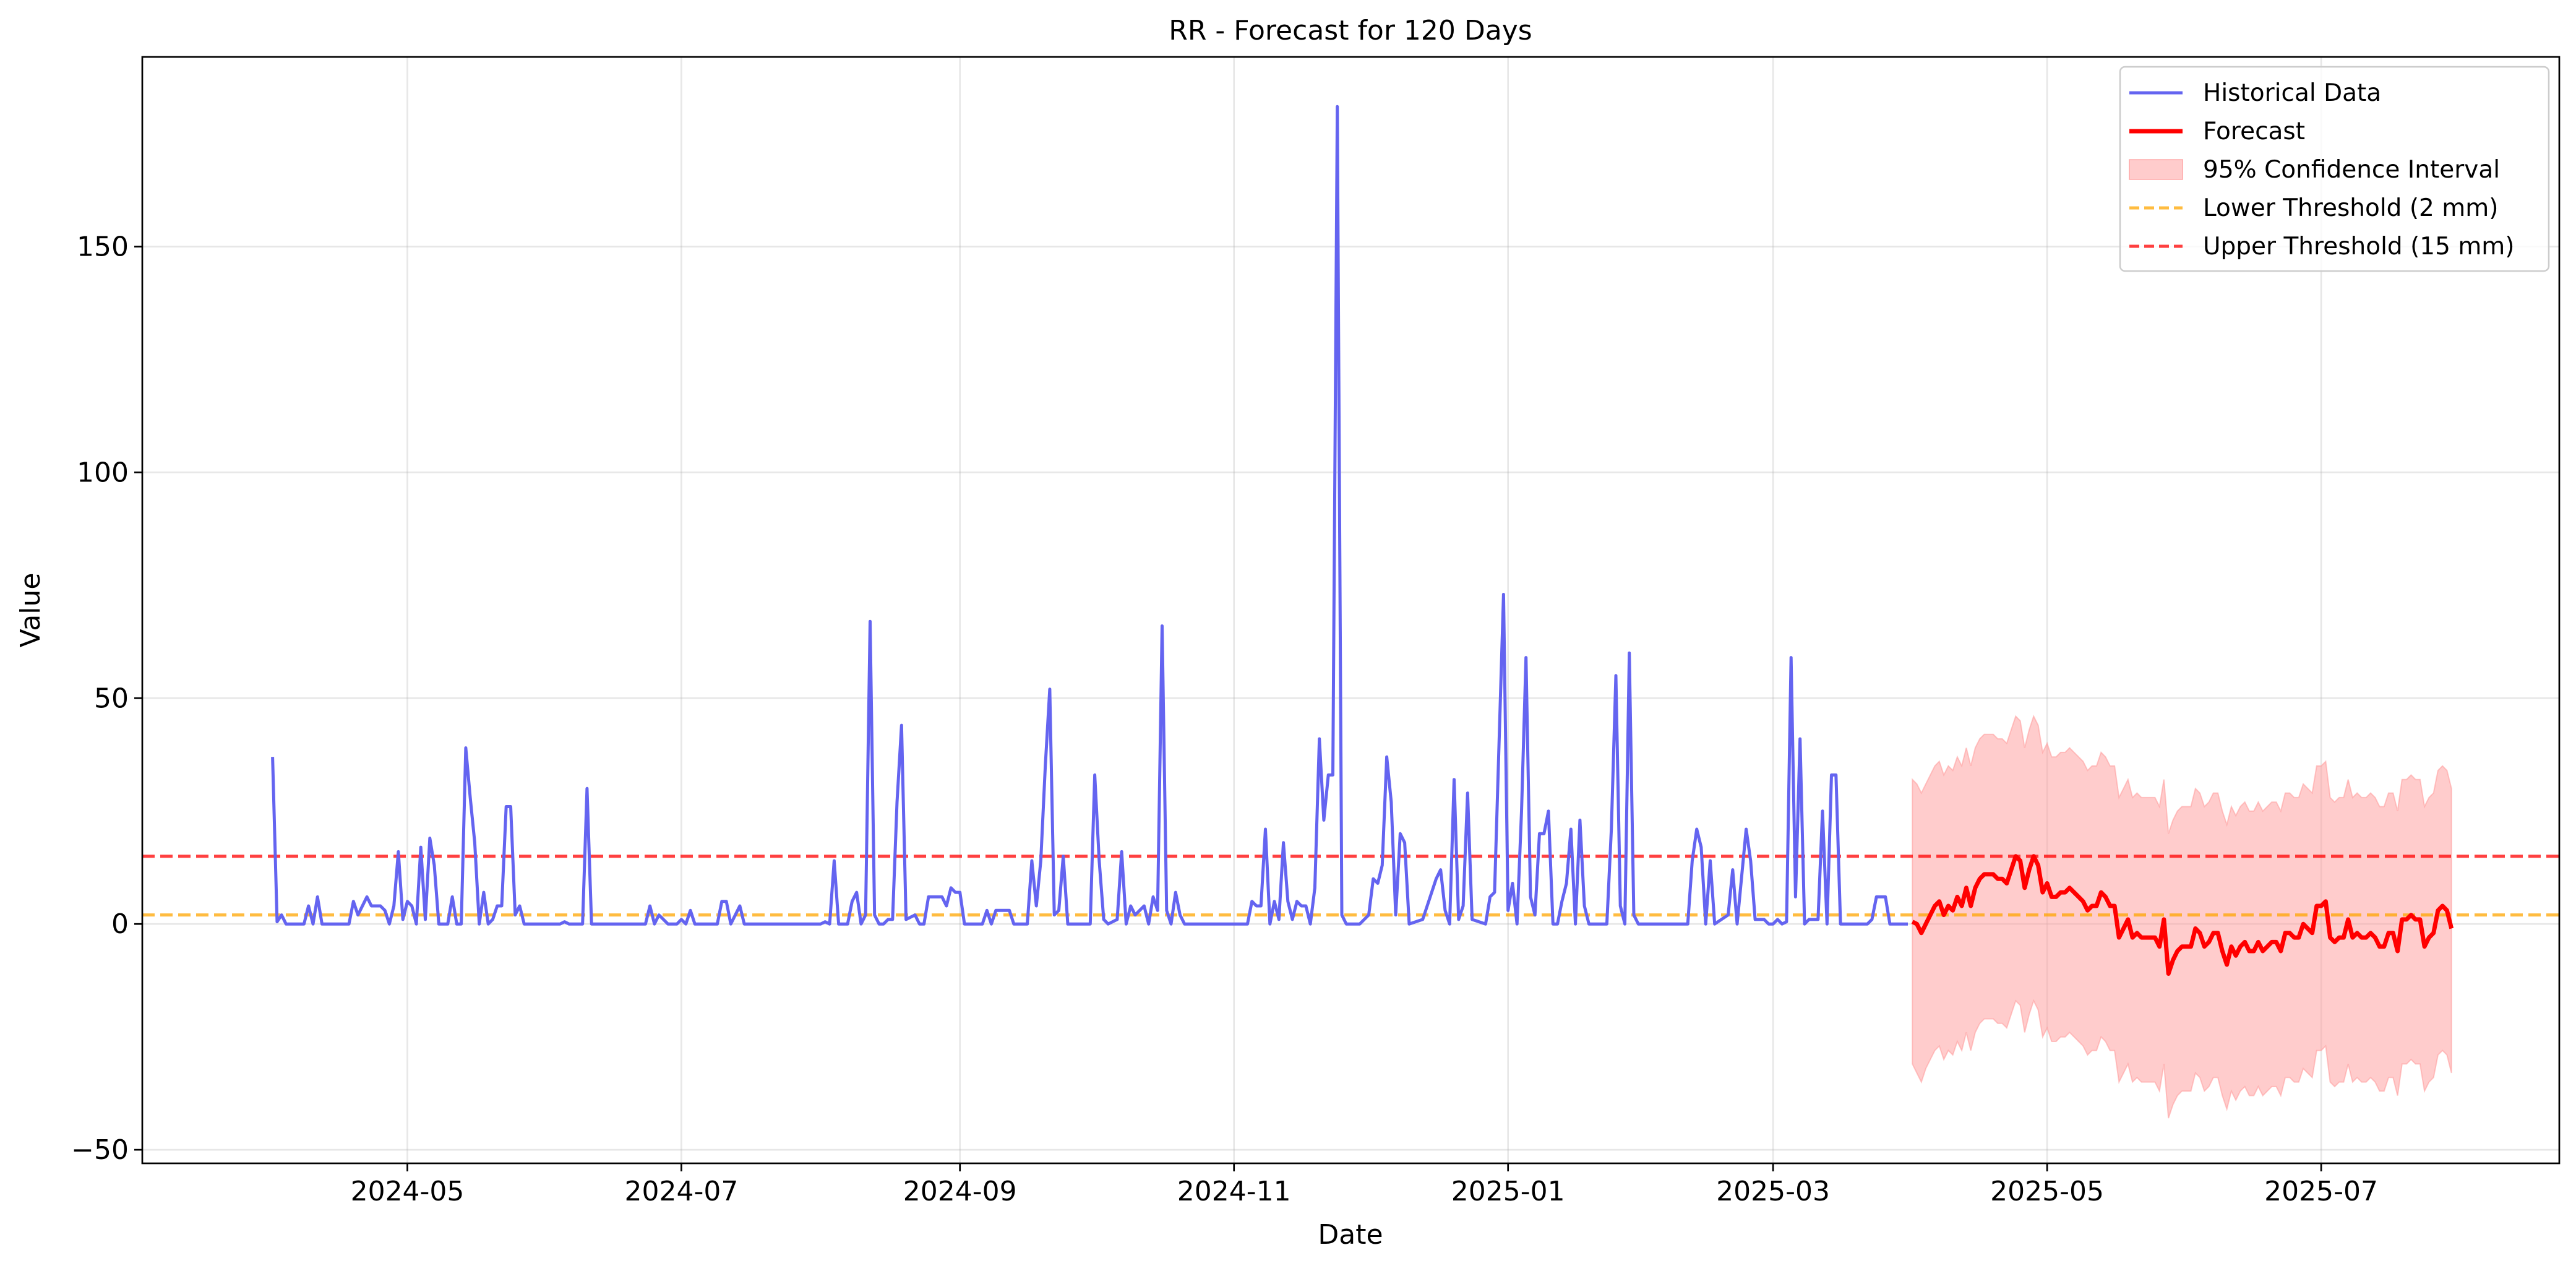 The image size is (2576, 1271). I want to click on legend-swatch-confidence-interval, so click(2156, 169).